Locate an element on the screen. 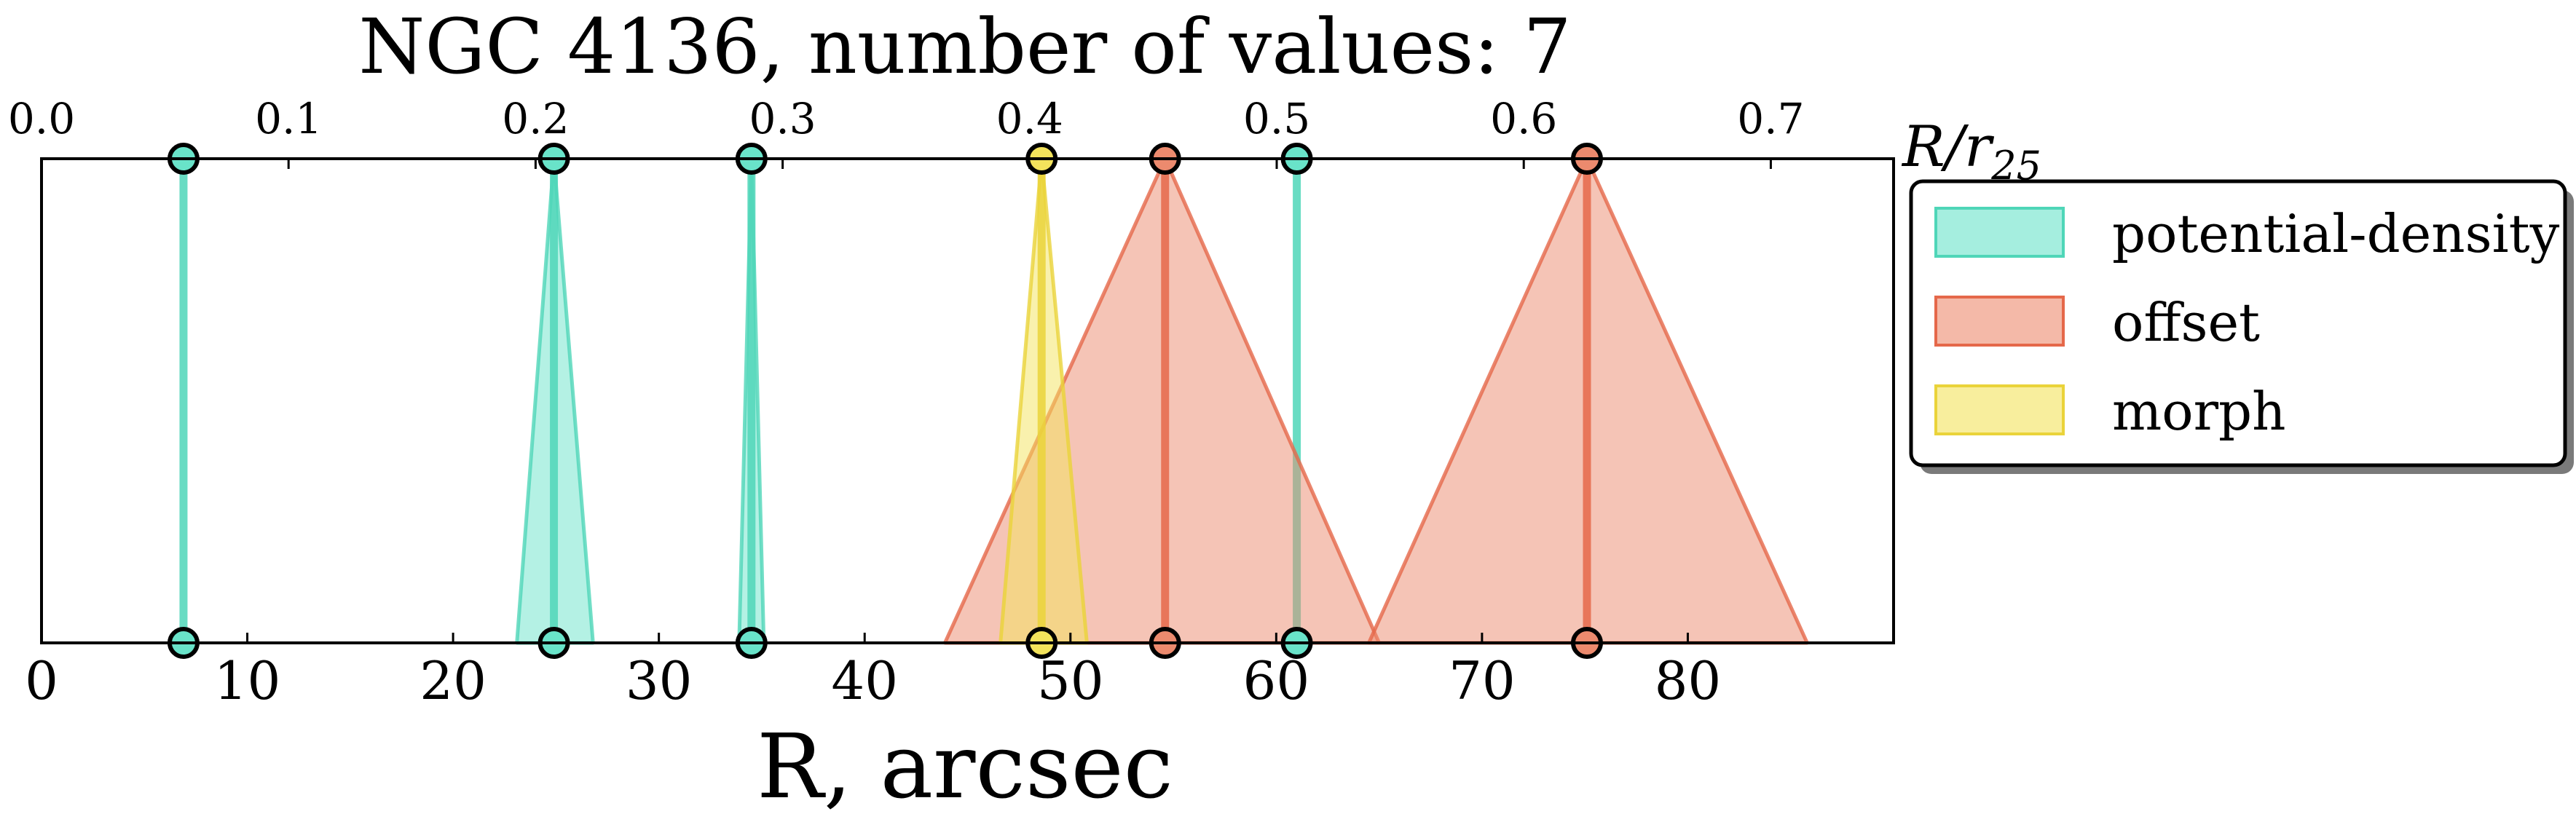  top-tick-label: 0.1 is located at coordinates (288, 119).